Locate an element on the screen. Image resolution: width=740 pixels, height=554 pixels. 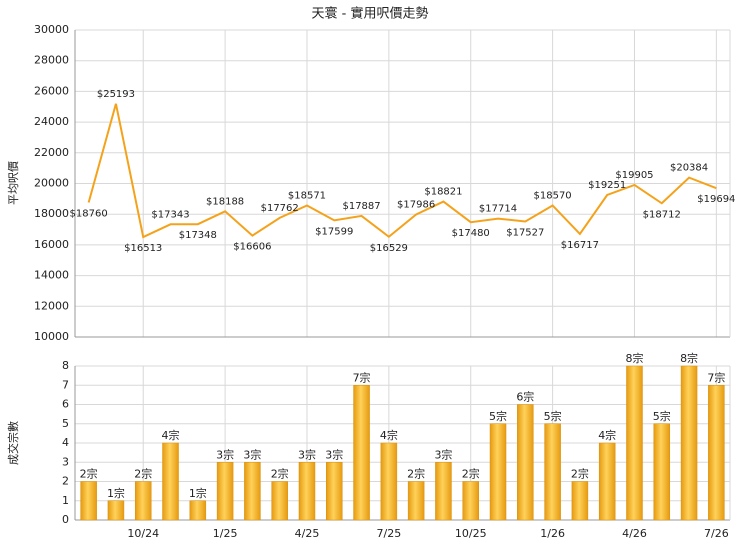
data-label: $17887 is located at coordinates (361, 206).